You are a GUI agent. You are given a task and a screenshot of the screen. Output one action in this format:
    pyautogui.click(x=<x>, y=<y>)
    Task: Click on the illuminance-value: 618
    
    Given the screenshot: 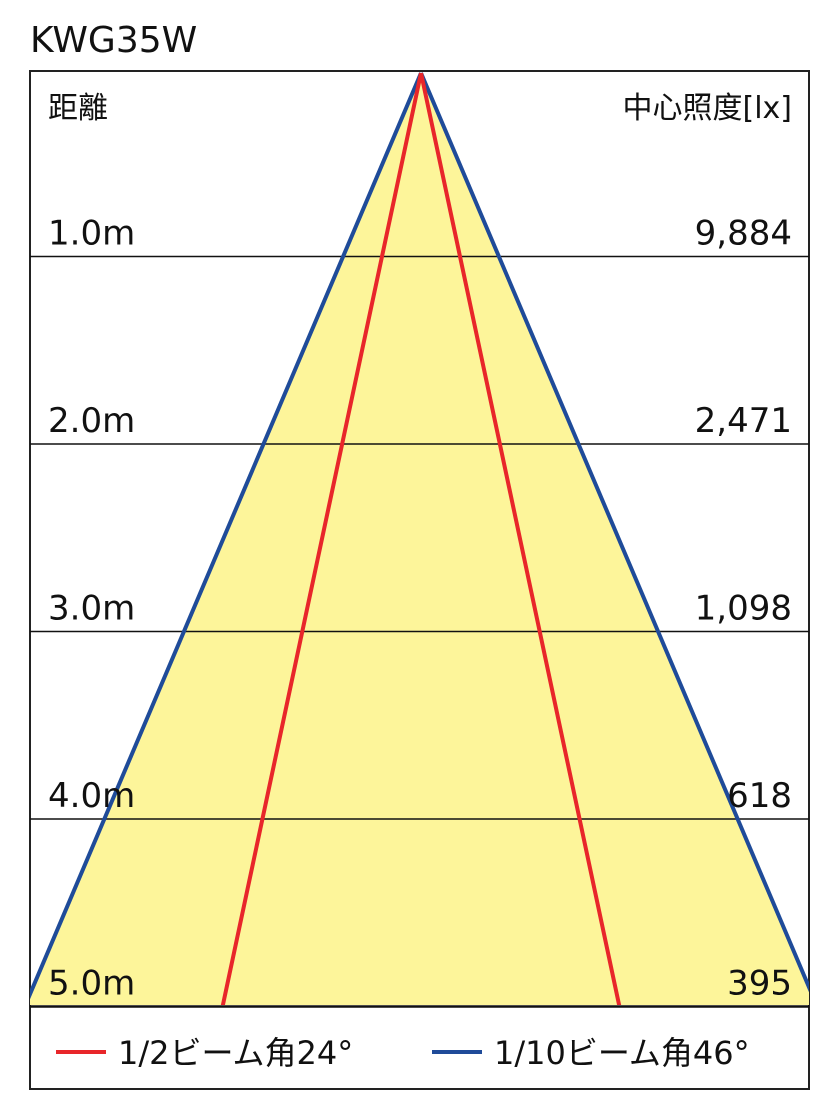 What is the action you would take?
    pyautogui.click(x=759, y=796)
    